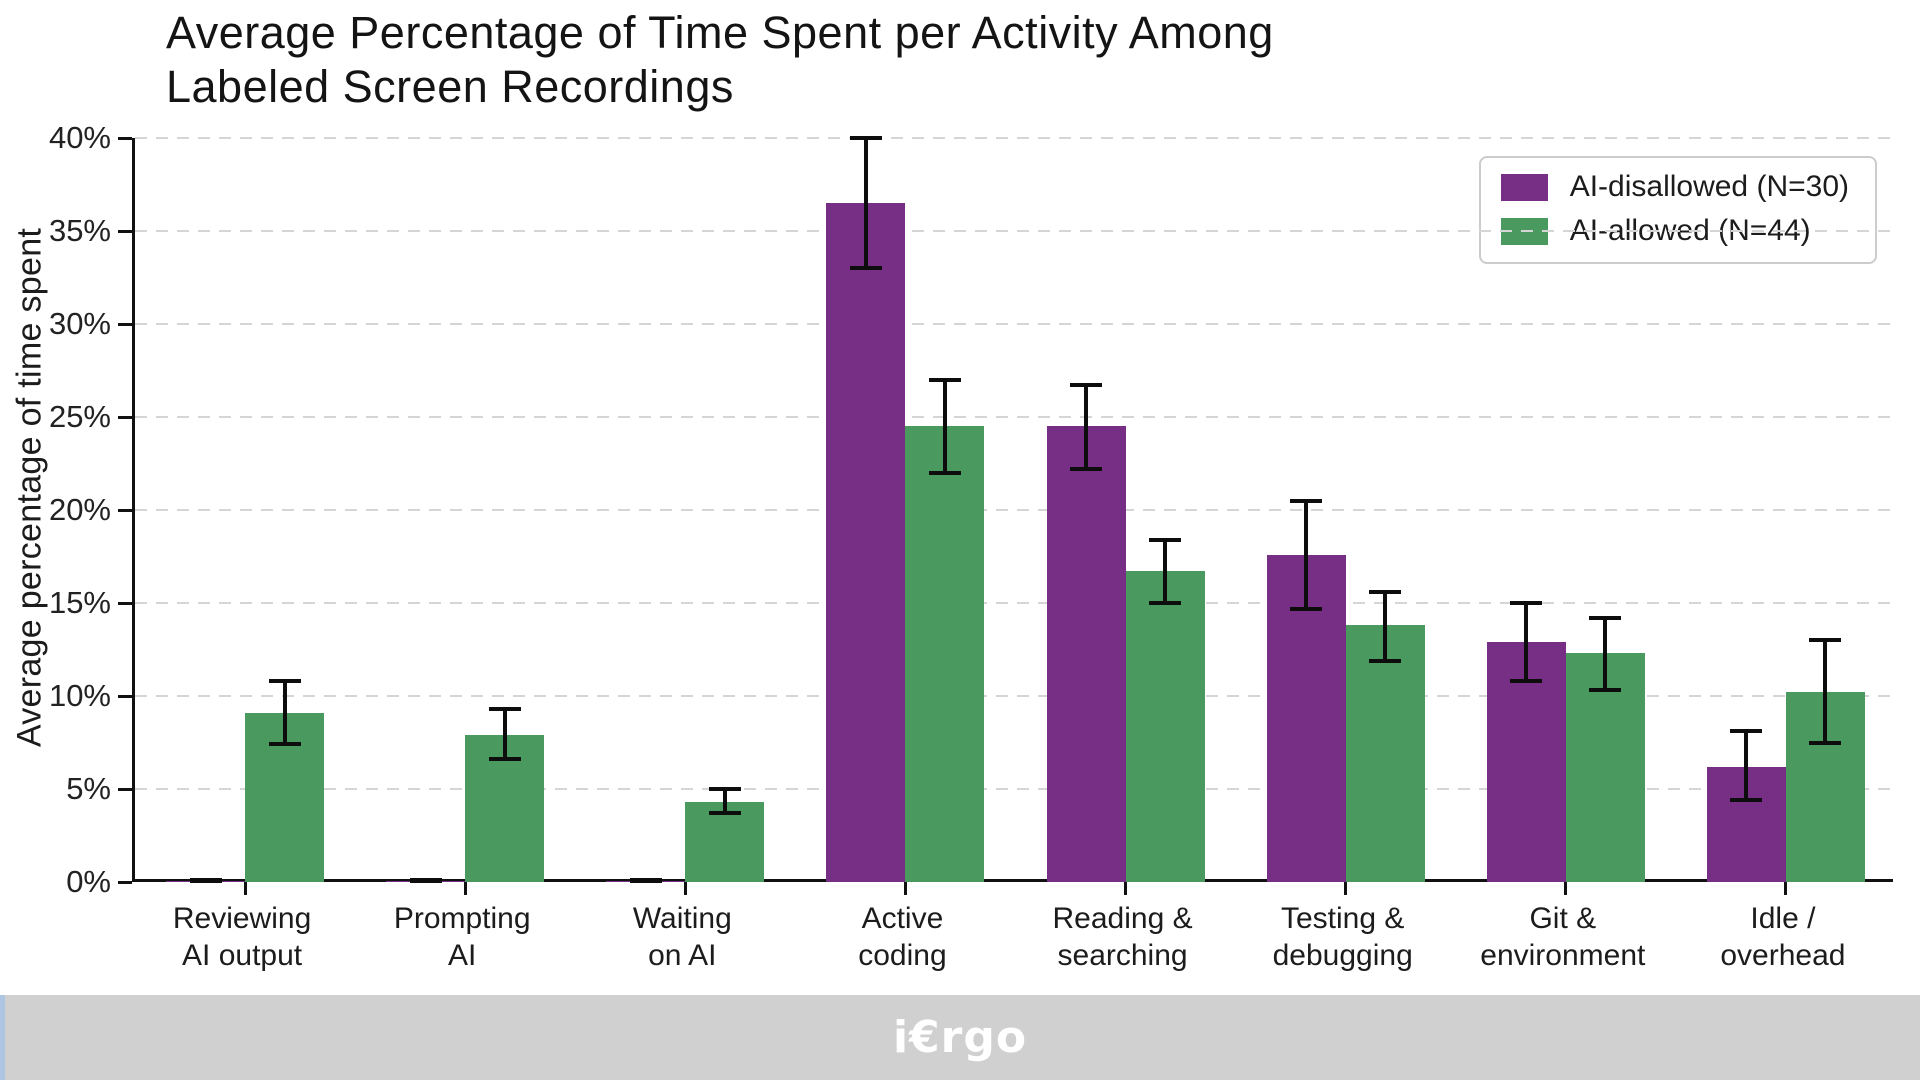 The height and width of the screenshot is (1080, 1920). Describe the element at coordinates (88, 881) in the screenshot. I see `y-tick-label-0: 0%` at that location.